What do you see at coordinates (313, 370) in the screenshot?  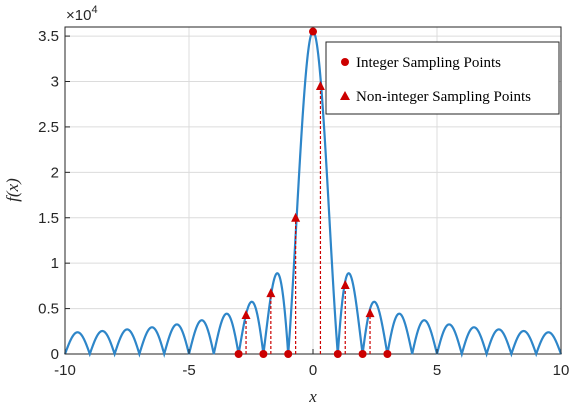 I see `x-tick-label: 0` at bounding box center [313, 370].